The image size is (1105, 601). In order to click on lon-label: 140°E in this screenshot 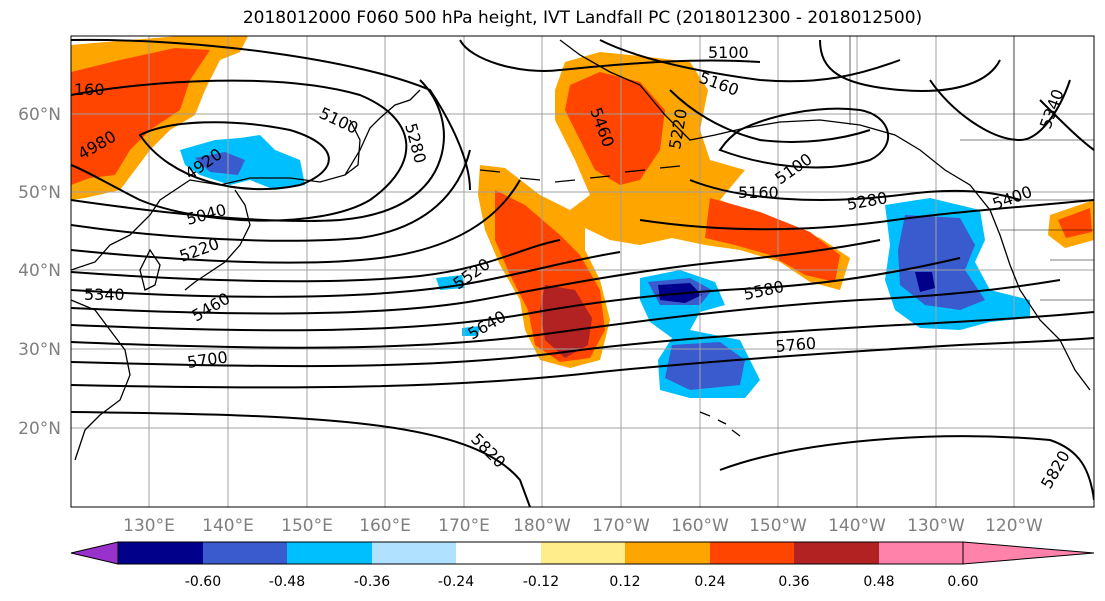, I will do `click(228, 526)`.